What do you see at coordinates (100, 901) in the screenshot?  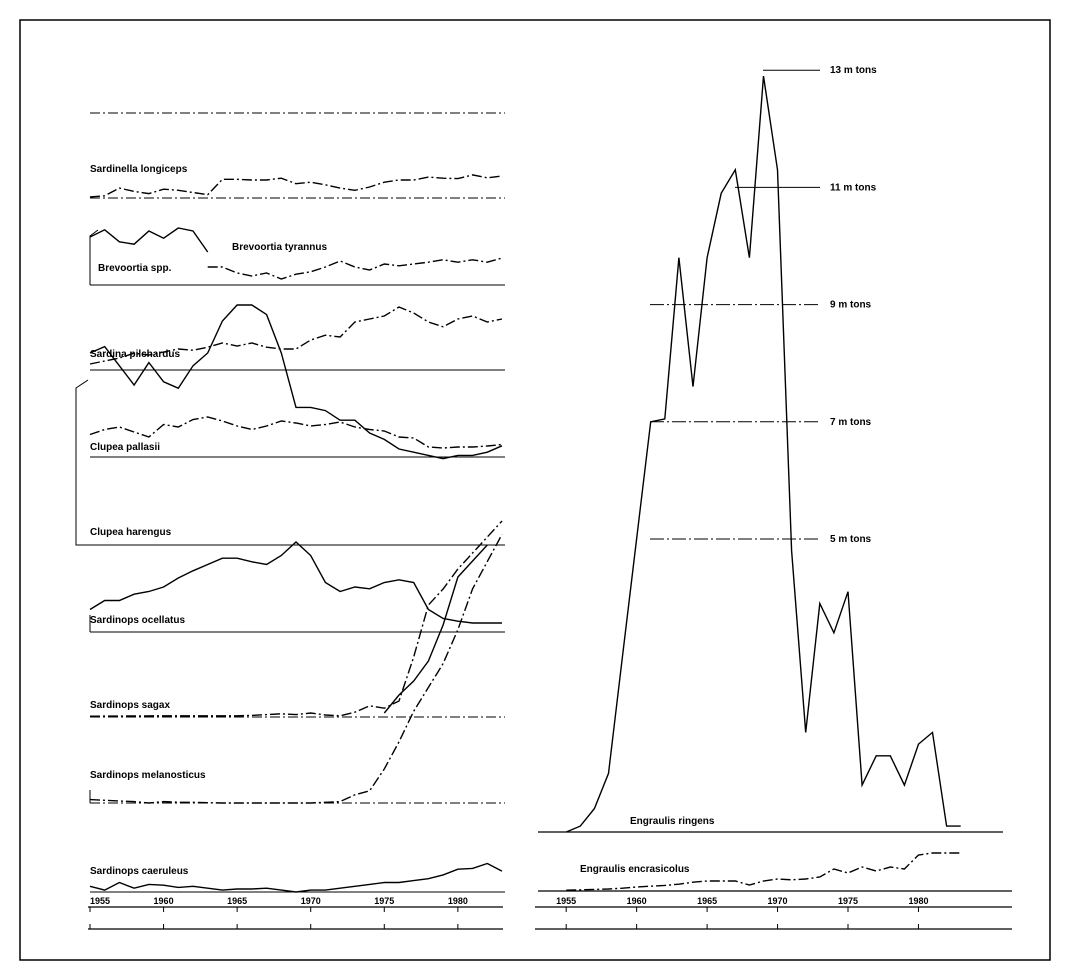 I see `x-tick-label-left-1955: 1955` at bounding box center [100, 901].